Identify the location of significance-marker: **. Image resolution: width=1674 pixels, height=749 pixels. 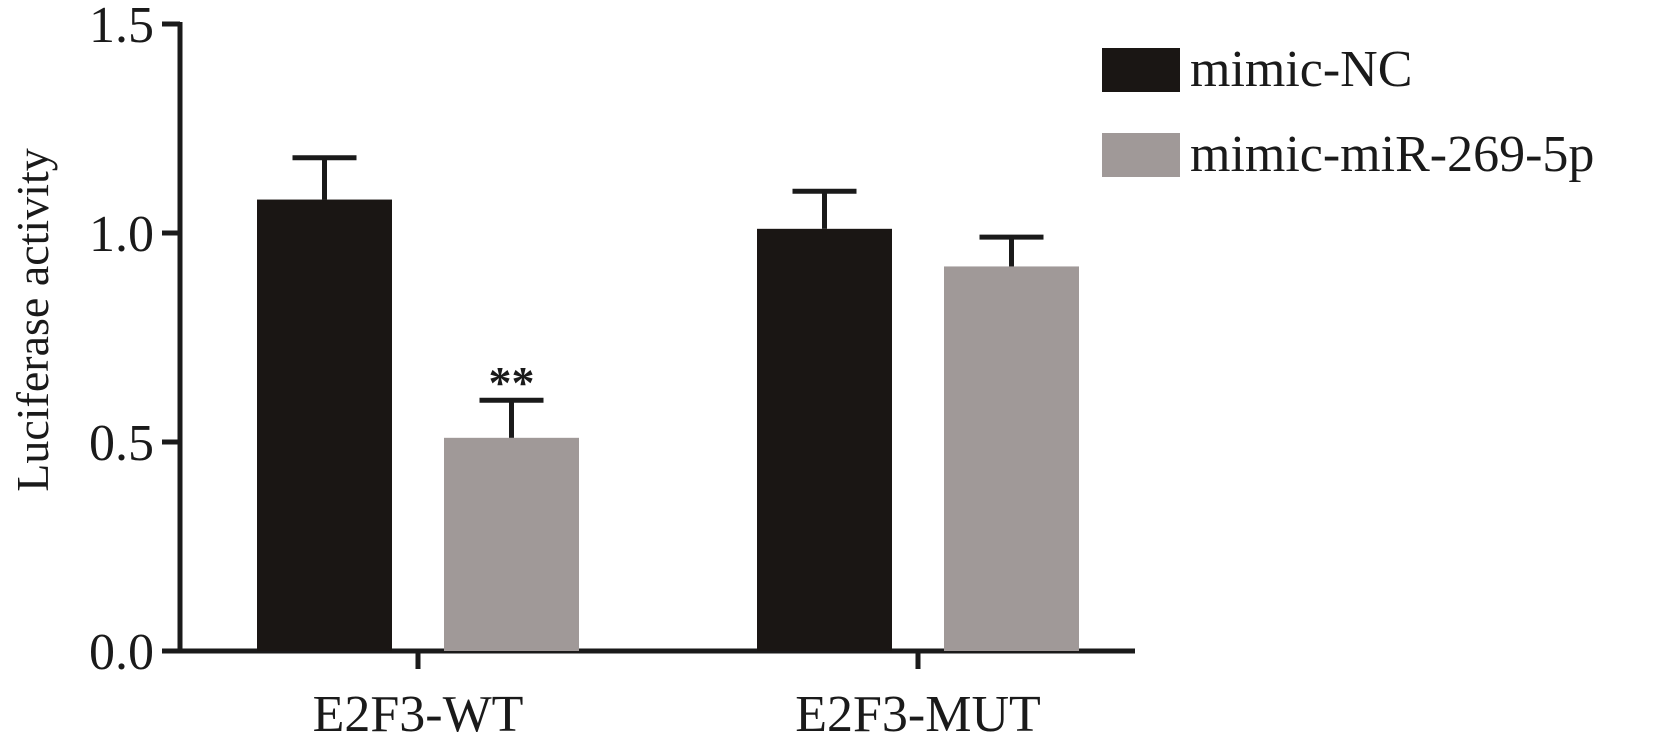
(512, 382).